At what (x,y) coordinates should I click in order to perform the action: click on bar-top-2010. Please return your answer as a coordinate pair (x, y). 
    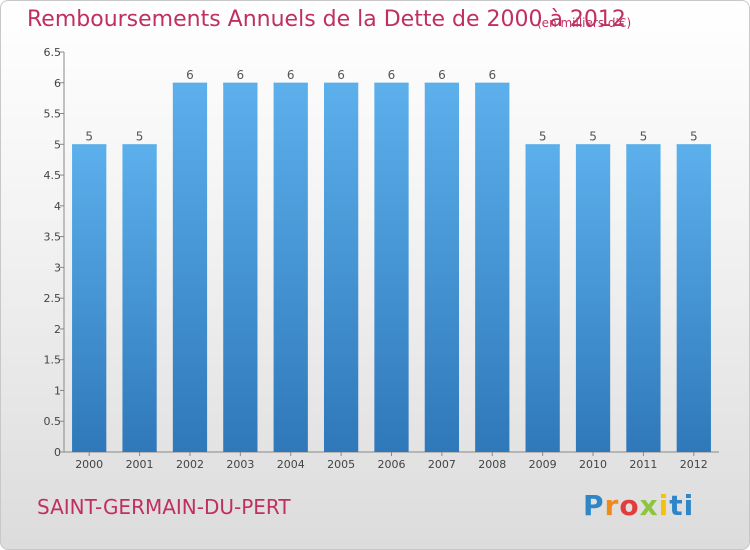
    Looking at the image, I should click on (593, 145).